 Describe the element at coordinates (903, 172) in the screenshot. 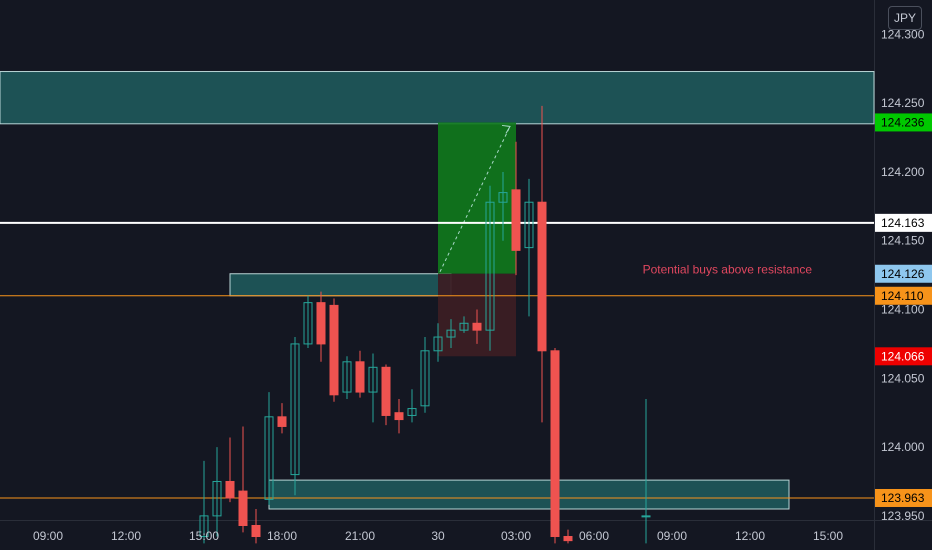

I see `y-tick-label: 124.200` at that location.